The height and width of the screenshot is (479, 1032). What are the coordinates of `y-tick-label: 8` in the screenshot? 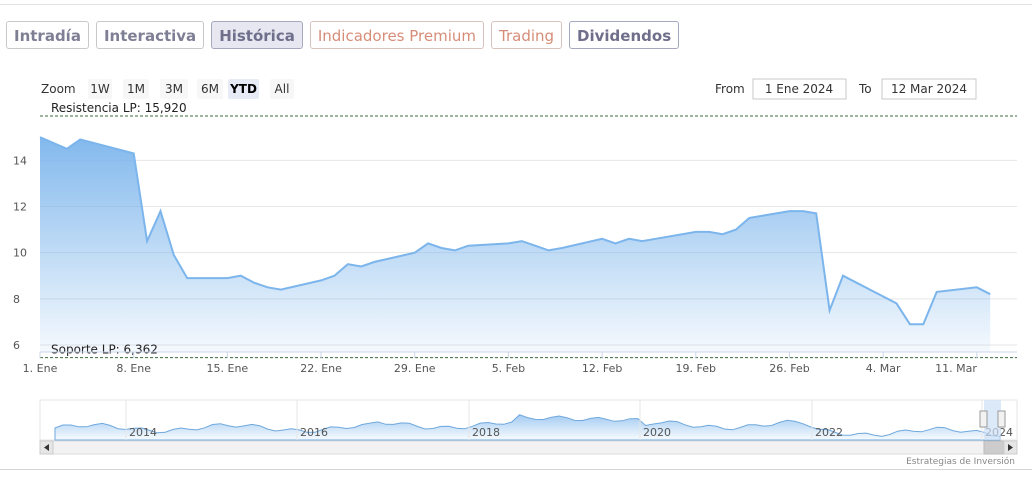 It's located at (16, 299).